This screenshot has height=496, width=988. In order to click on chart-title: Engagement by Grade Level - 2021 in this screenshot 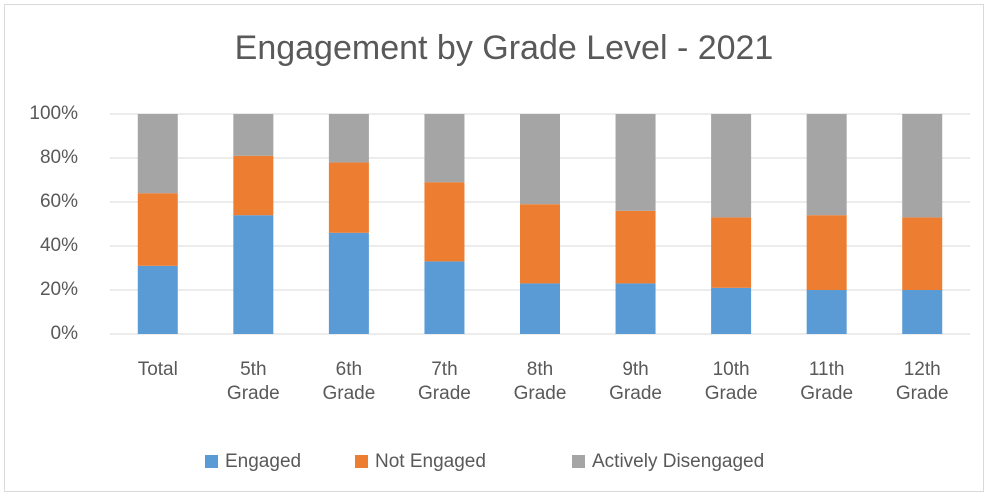, I will do `click(504, 48)`.